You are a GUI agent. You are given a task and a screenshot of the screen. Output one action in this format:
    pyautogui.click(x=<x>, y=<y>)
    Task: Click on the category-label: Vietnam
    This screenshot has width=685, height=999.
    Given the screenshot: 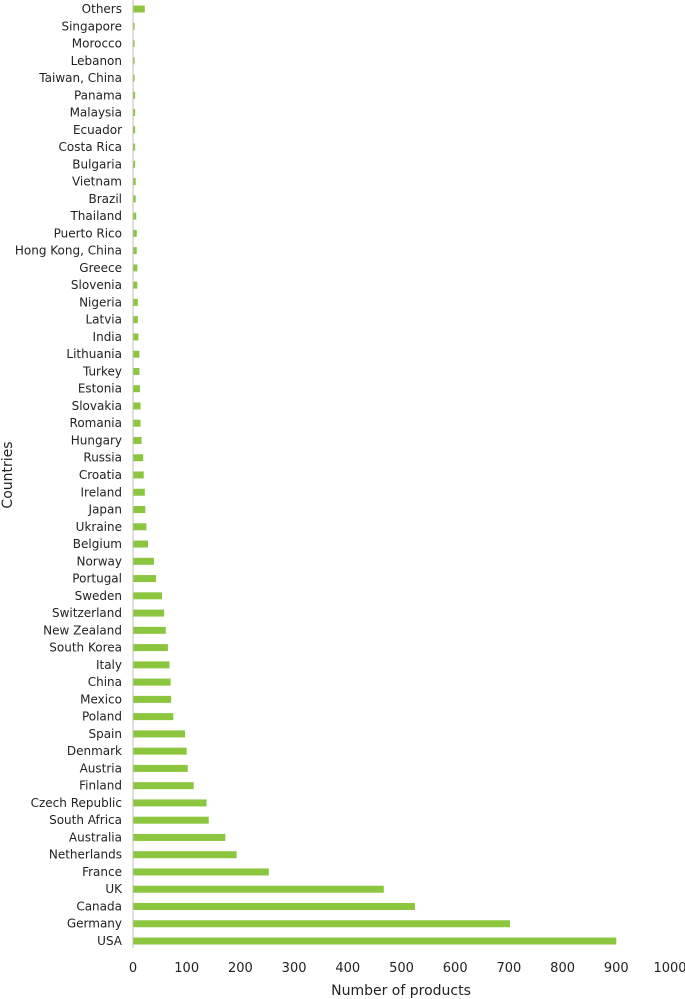 What is the action you would take?
    pyautogui.click(x=97, y=182)
    